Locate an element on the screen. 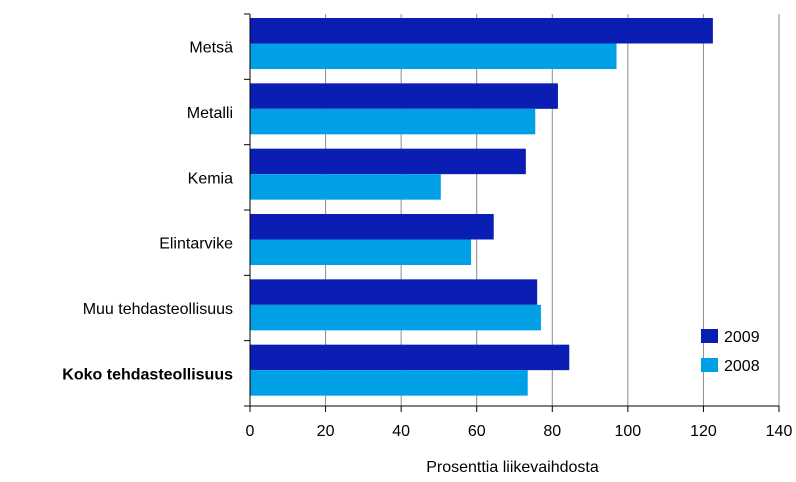  category-label: Kemia is located at coordinates (210, 178).